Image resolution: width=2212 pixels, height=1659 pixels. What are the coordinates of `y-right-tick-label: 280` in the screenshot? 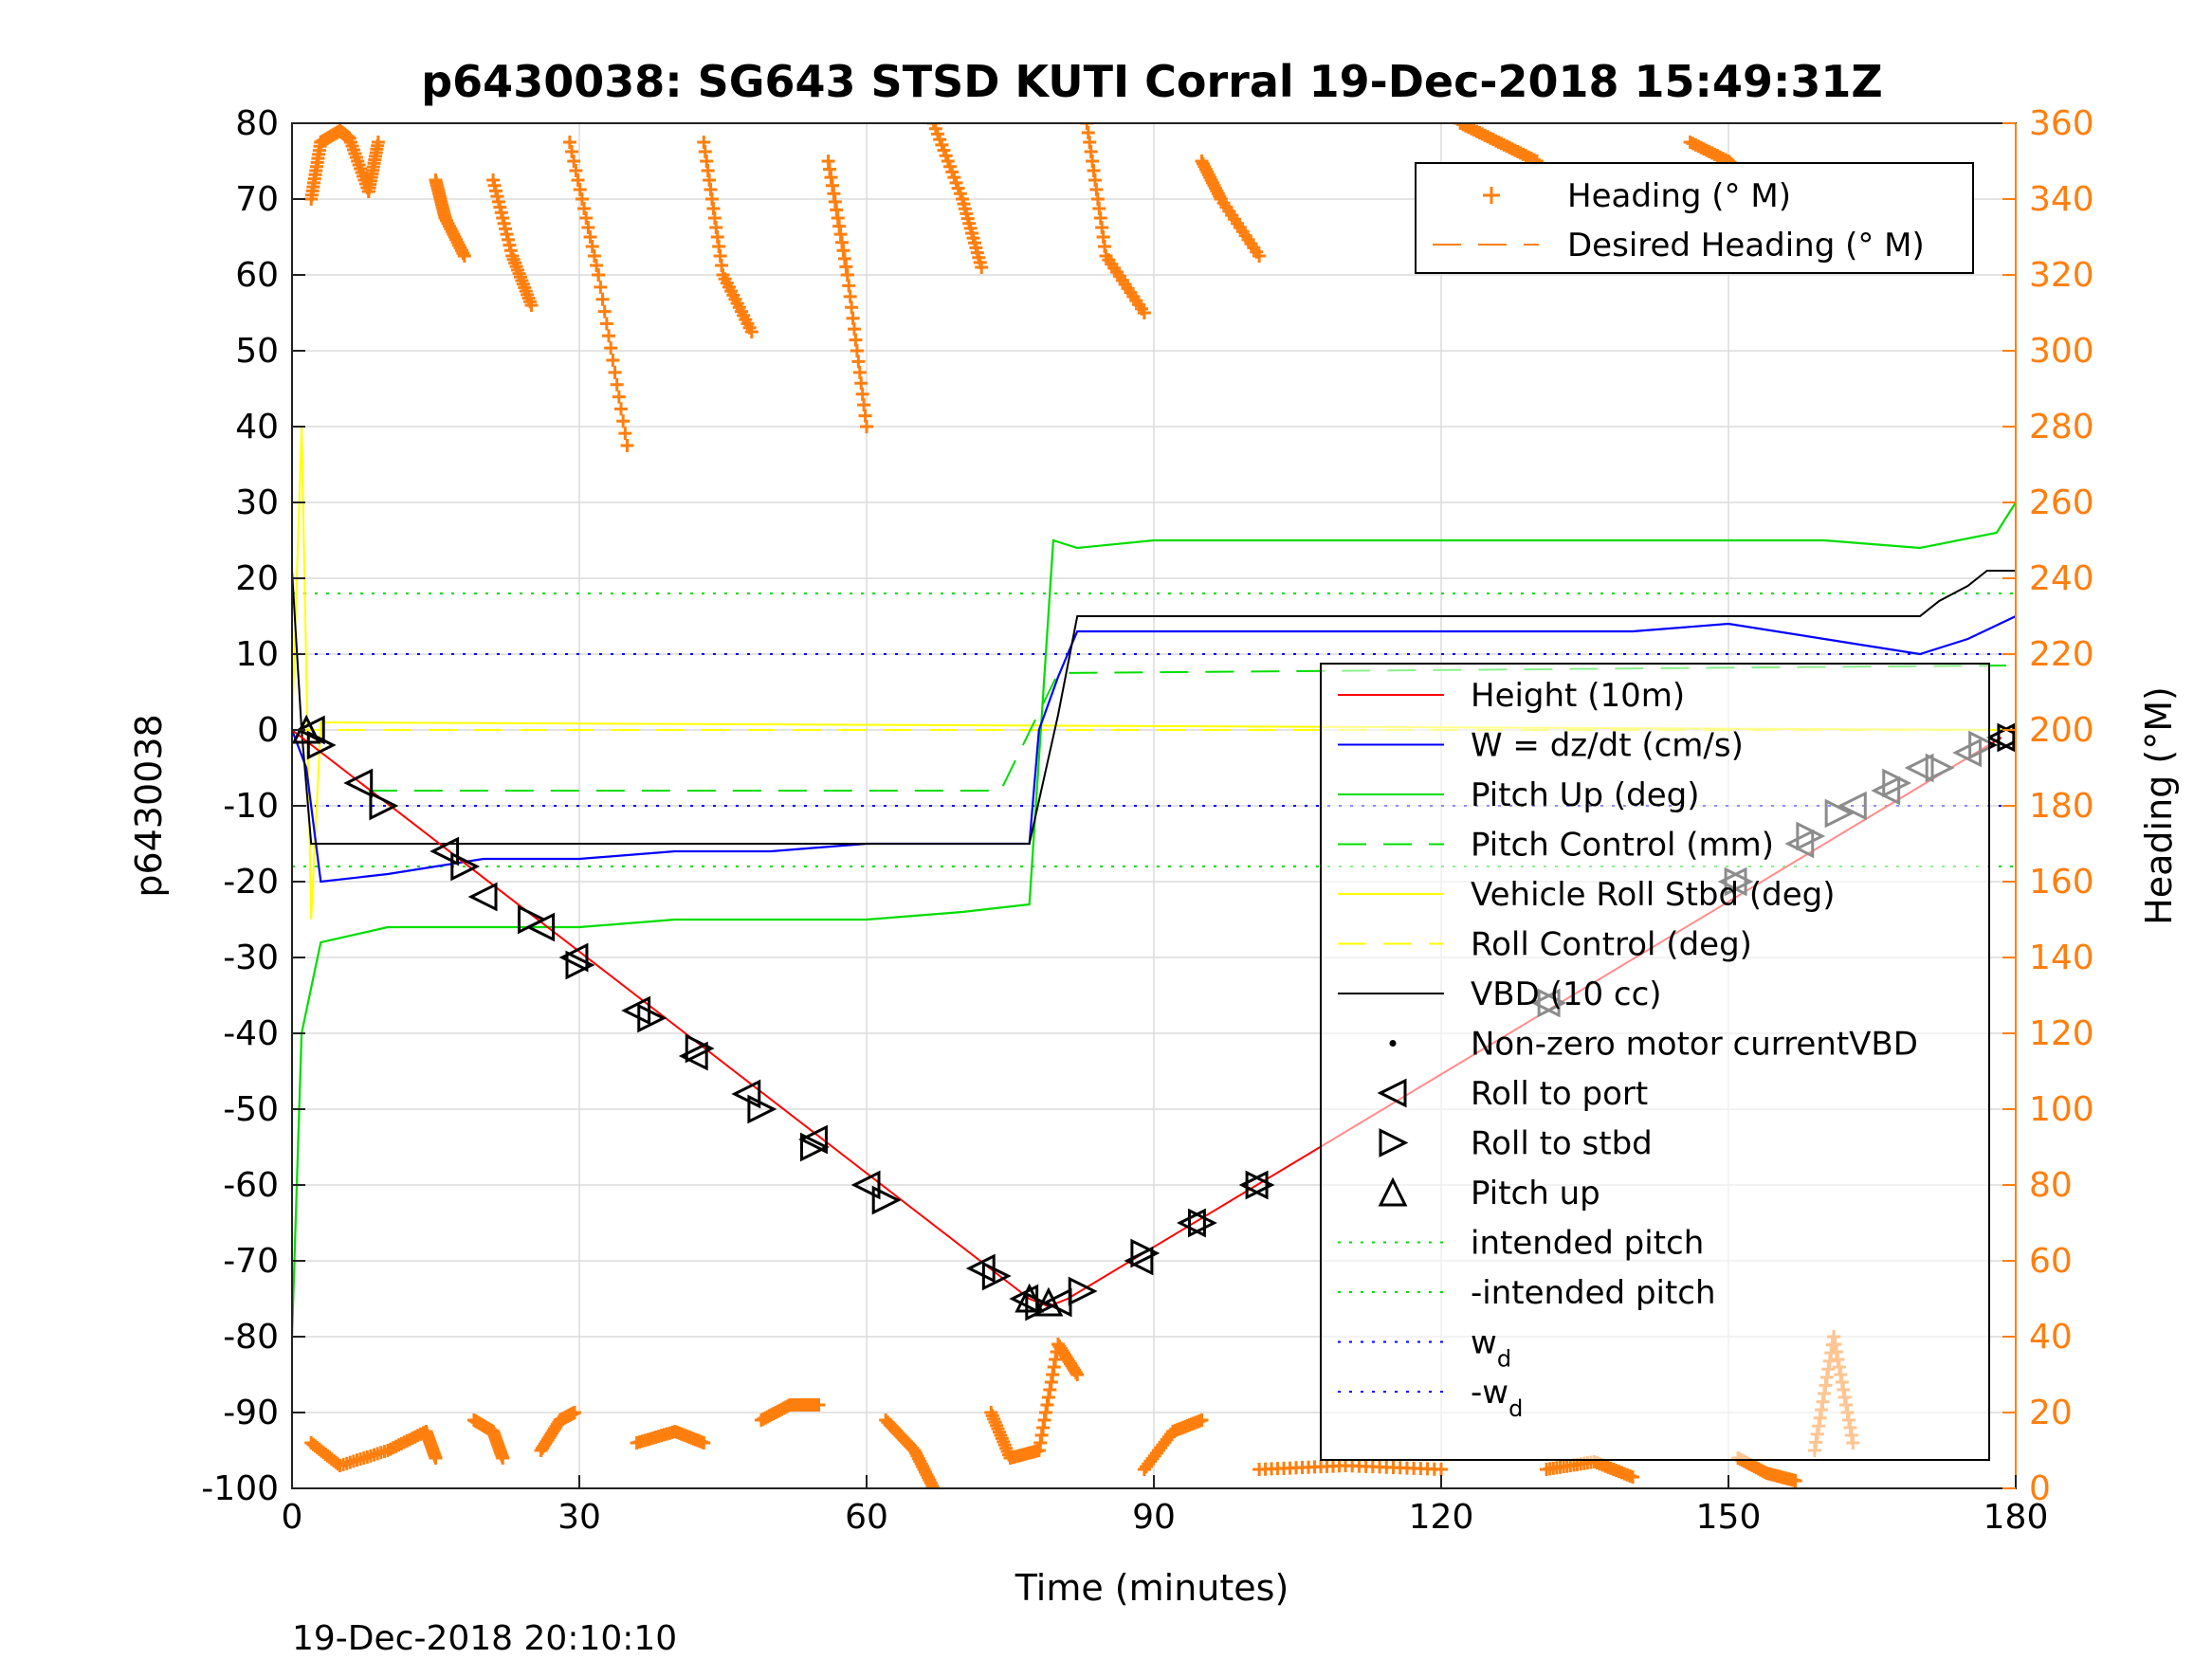 It's located at (2061, 427).